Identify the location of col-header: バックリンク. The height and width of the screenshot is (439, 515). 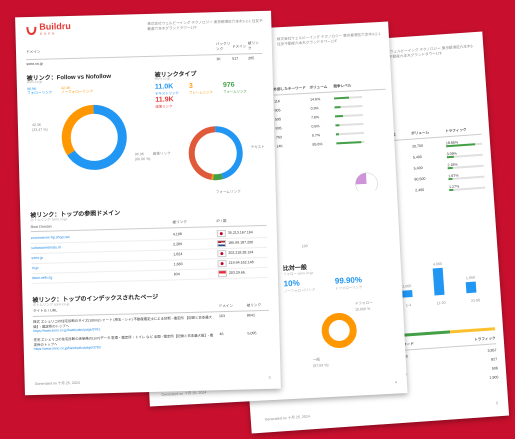
(223, 46).